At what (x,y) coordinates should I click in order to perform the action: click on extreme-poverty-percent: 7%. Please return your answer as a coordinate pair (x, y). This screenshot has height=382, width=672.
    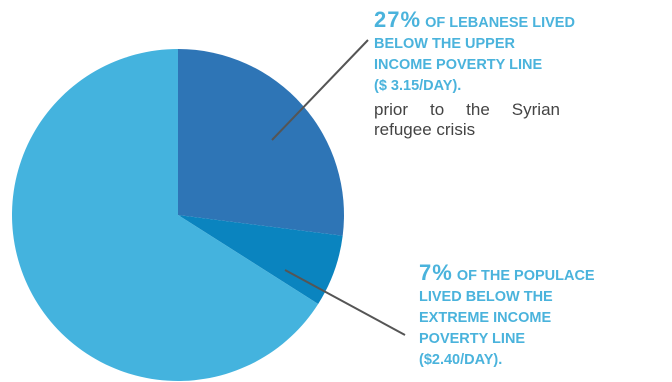
    Looking at the image, I should click on (436, 272).